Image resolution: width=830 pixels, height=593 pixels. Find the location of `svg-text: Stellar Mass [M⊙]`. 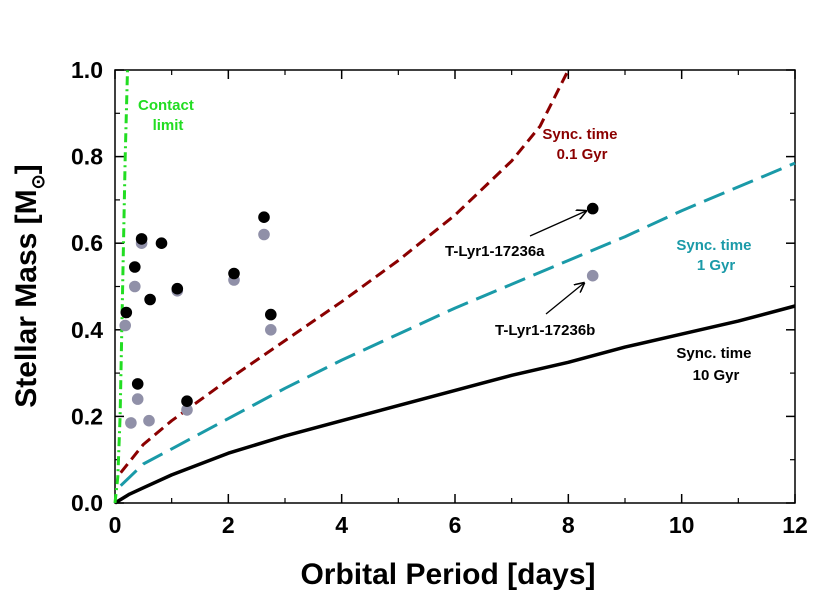

svg-text: Stellar Mass [M⊙] is located at coordinates (29, 286).